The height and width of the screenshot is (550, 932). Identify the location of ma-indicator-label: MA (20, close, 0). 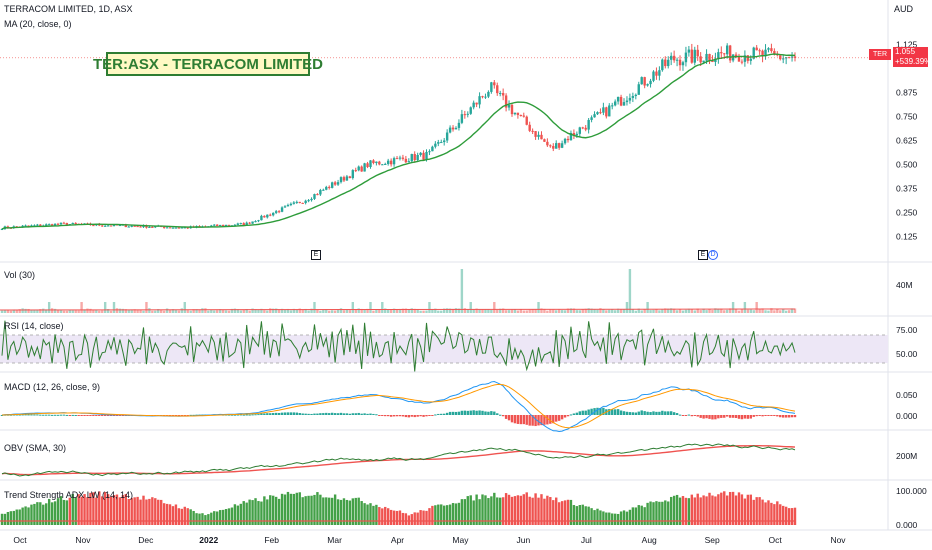
(38, 24).